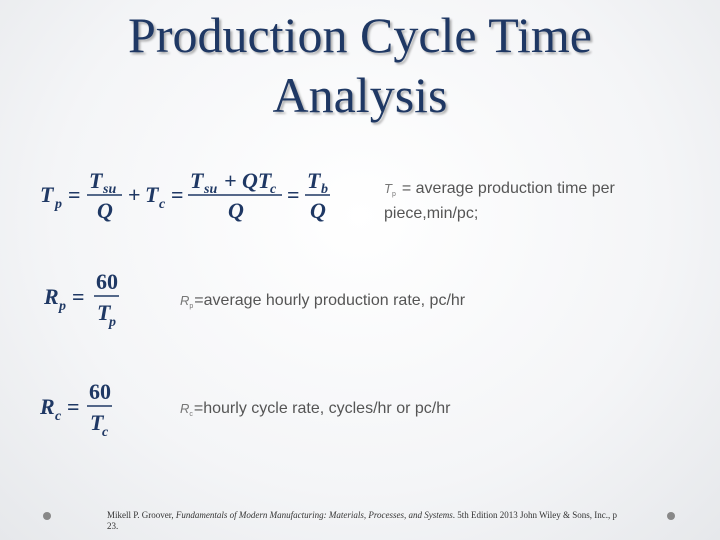 Image resolution: width=720 pixels, height=540 pixels. What do you see at coordinates (360, 35) in the screenshot?
I see `title-line: Production Cycle Time` at bounding box center [360, 35].